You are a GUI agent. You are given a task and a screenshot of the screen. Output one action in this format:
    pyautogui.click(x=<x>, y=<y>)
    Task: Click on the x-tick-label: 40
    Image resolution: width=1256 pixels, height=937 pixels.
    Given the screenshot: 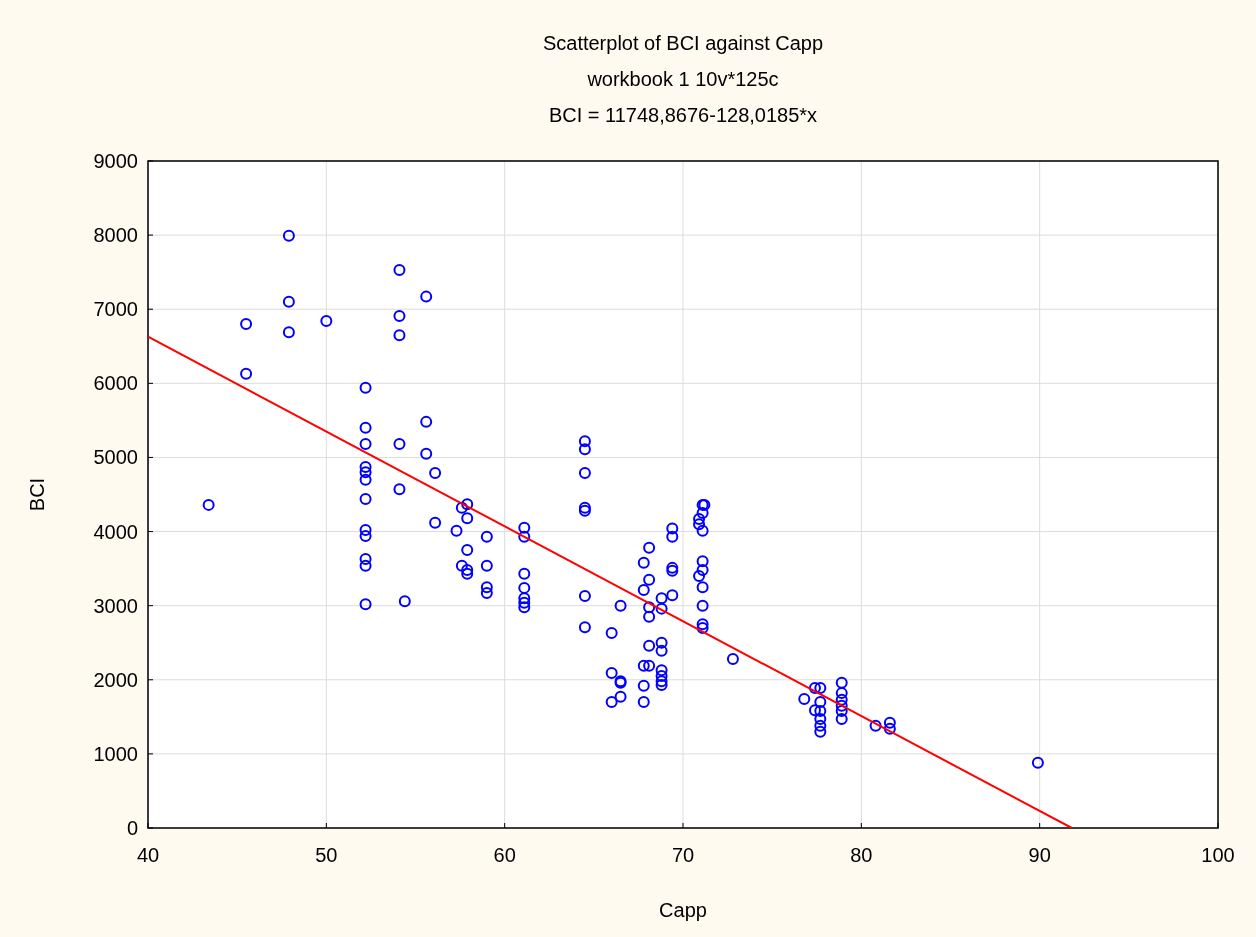 What is the action you would take?
    pyautogui.click(x=148, y=855)
    